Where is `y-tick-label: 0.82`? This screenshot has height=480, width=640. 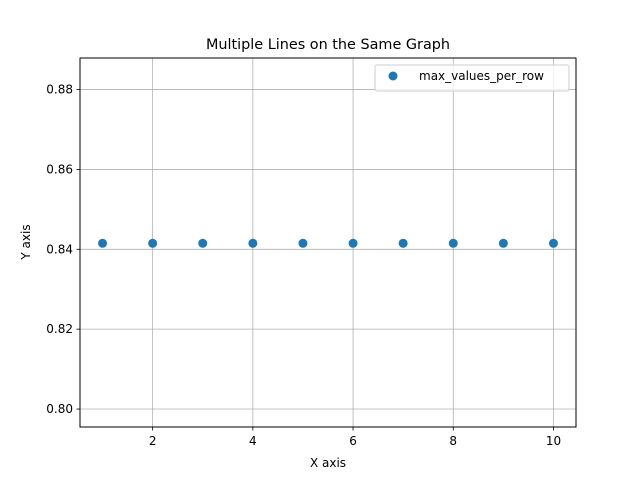
y-tick-label: 0.82 is located at coordinates (59, 329).